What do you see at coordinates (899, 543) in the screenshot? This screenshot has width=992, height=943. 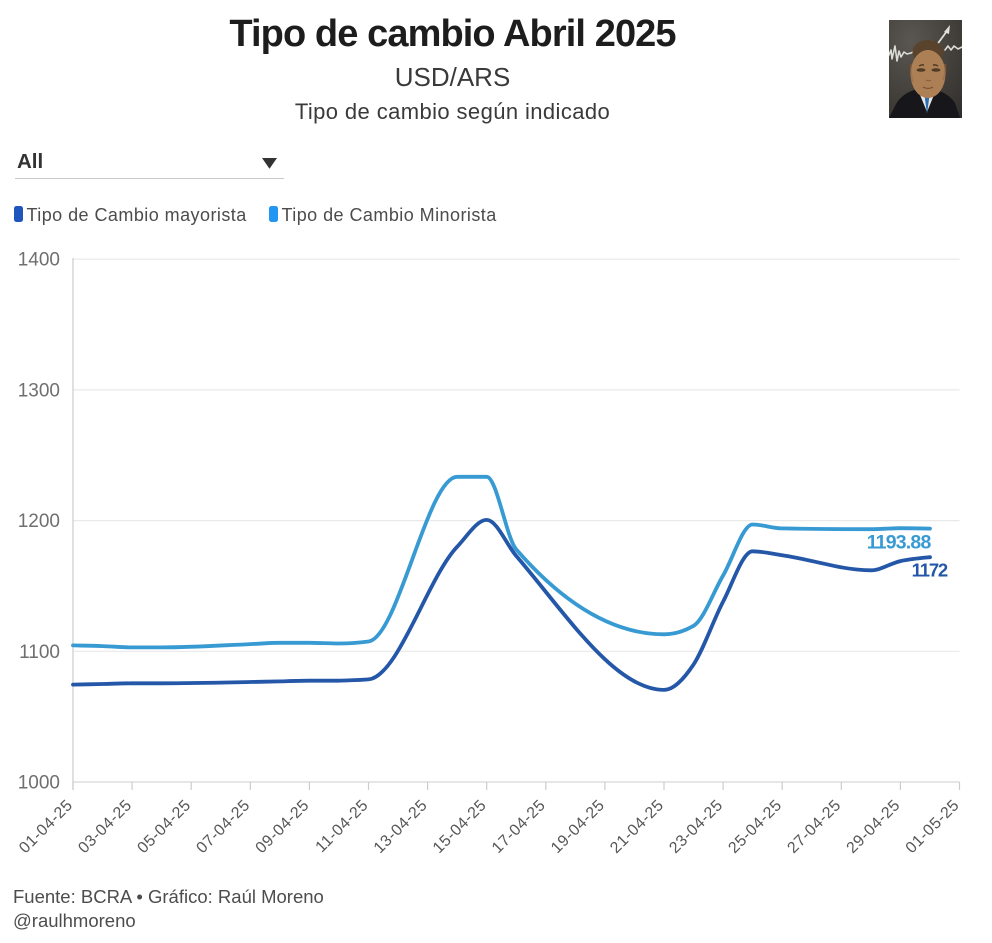 I see `svg-text: 1193.88` at bounding box center [899, 543].